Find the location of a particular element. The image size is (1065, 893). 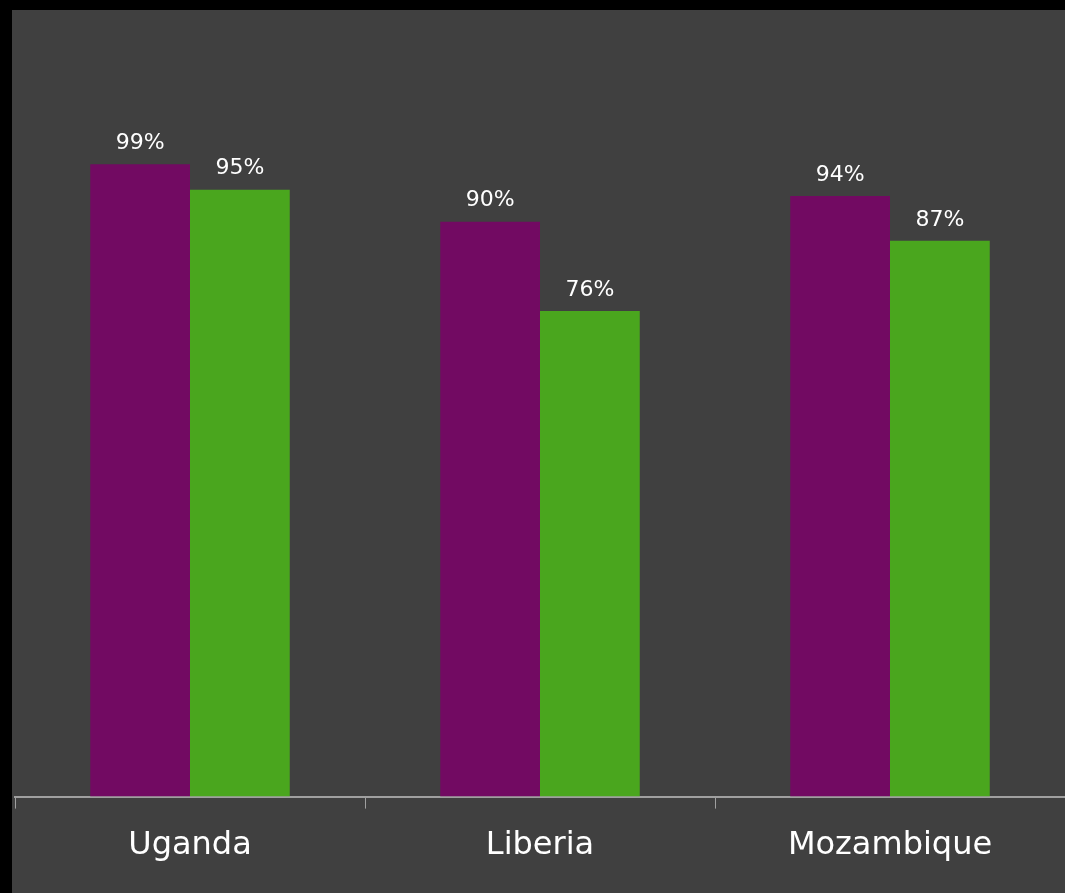

x-tick-label: Mozambique is located at coordinates (890, 843).